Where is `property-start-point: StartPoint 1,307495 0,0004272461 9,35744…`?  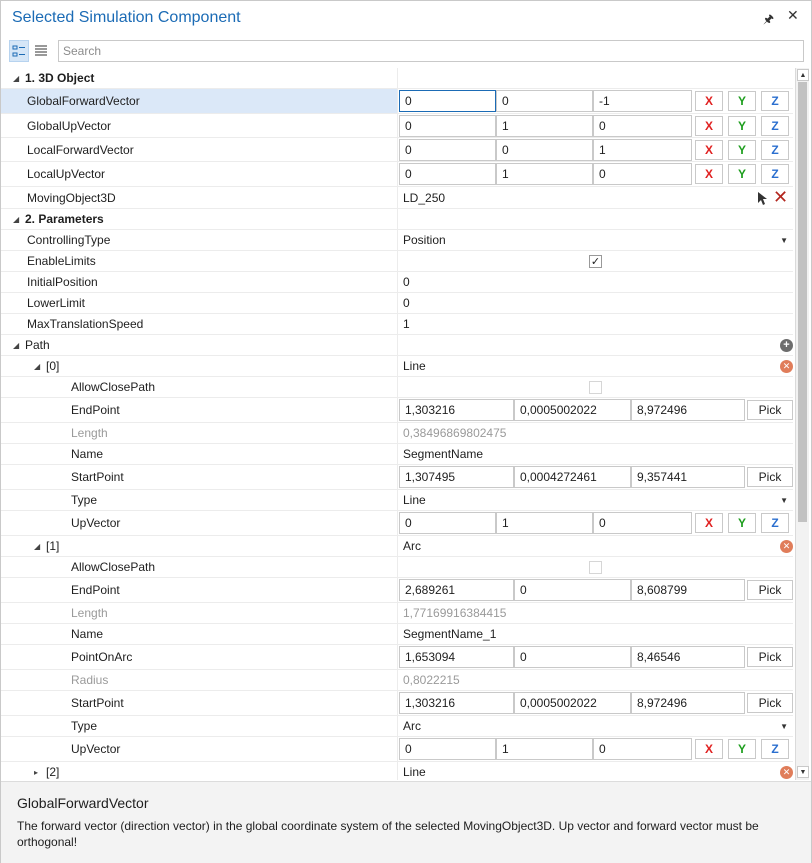
property-start-point: StartPoint 1,307495 0,0004272461 9,35744… is located at coordinates (397, 477).